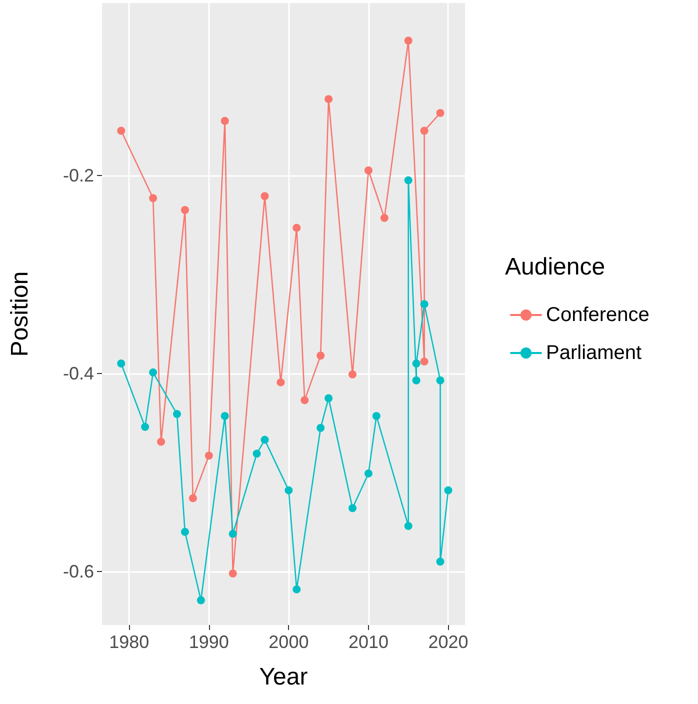 This screenshot has height=704, width=698. I want to click on x-tick-label: 1980, so click(129, 642).